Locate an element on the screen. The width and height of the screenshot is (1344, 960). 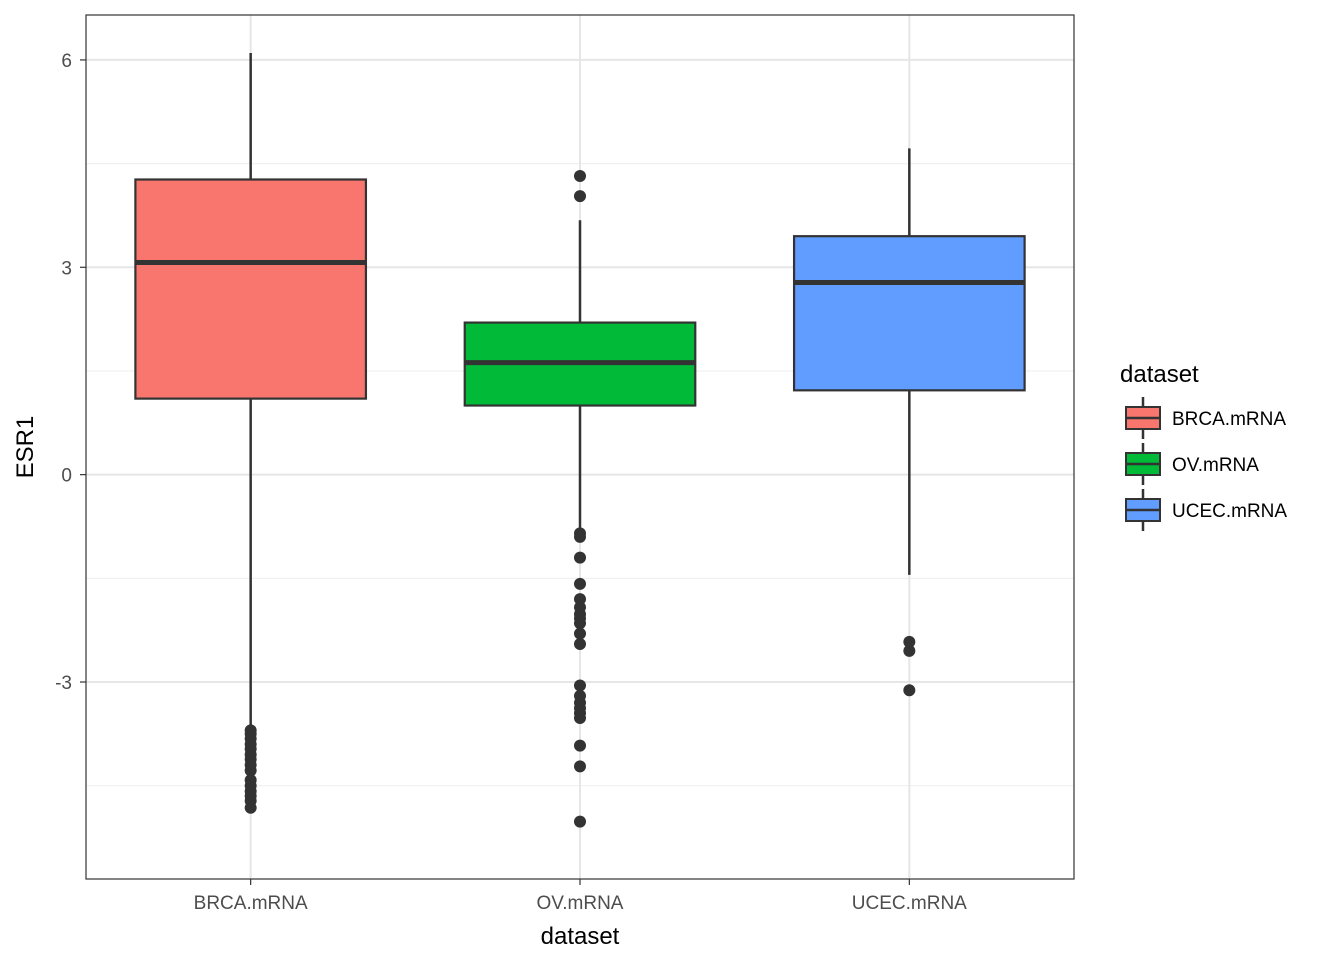
legend-label: OV.mRNA is located at coordinates (1215, 465).